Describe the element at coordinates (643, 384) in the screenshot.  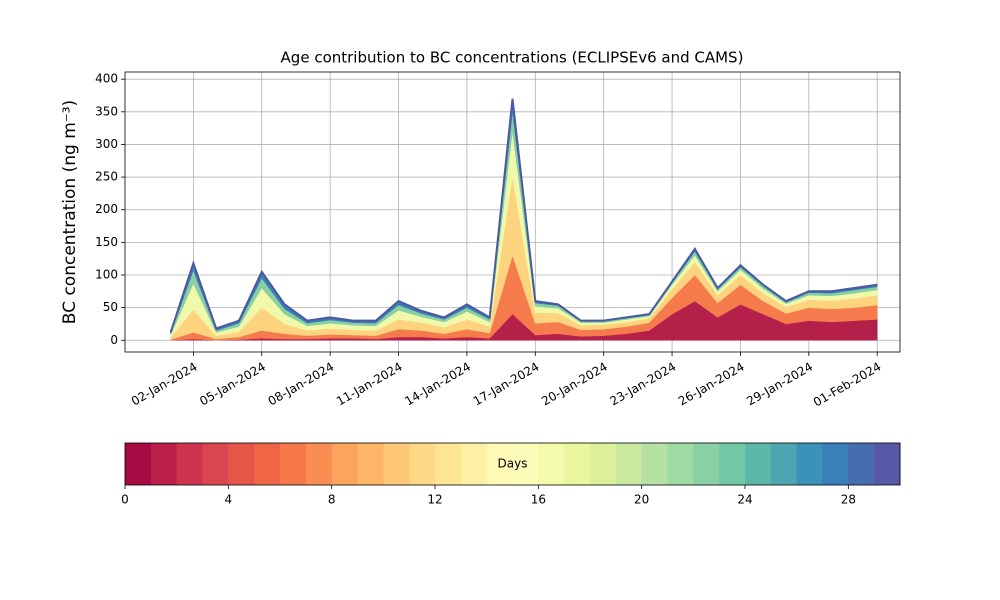
I see `x-tick-label: 23-Jan-2024` at that location.